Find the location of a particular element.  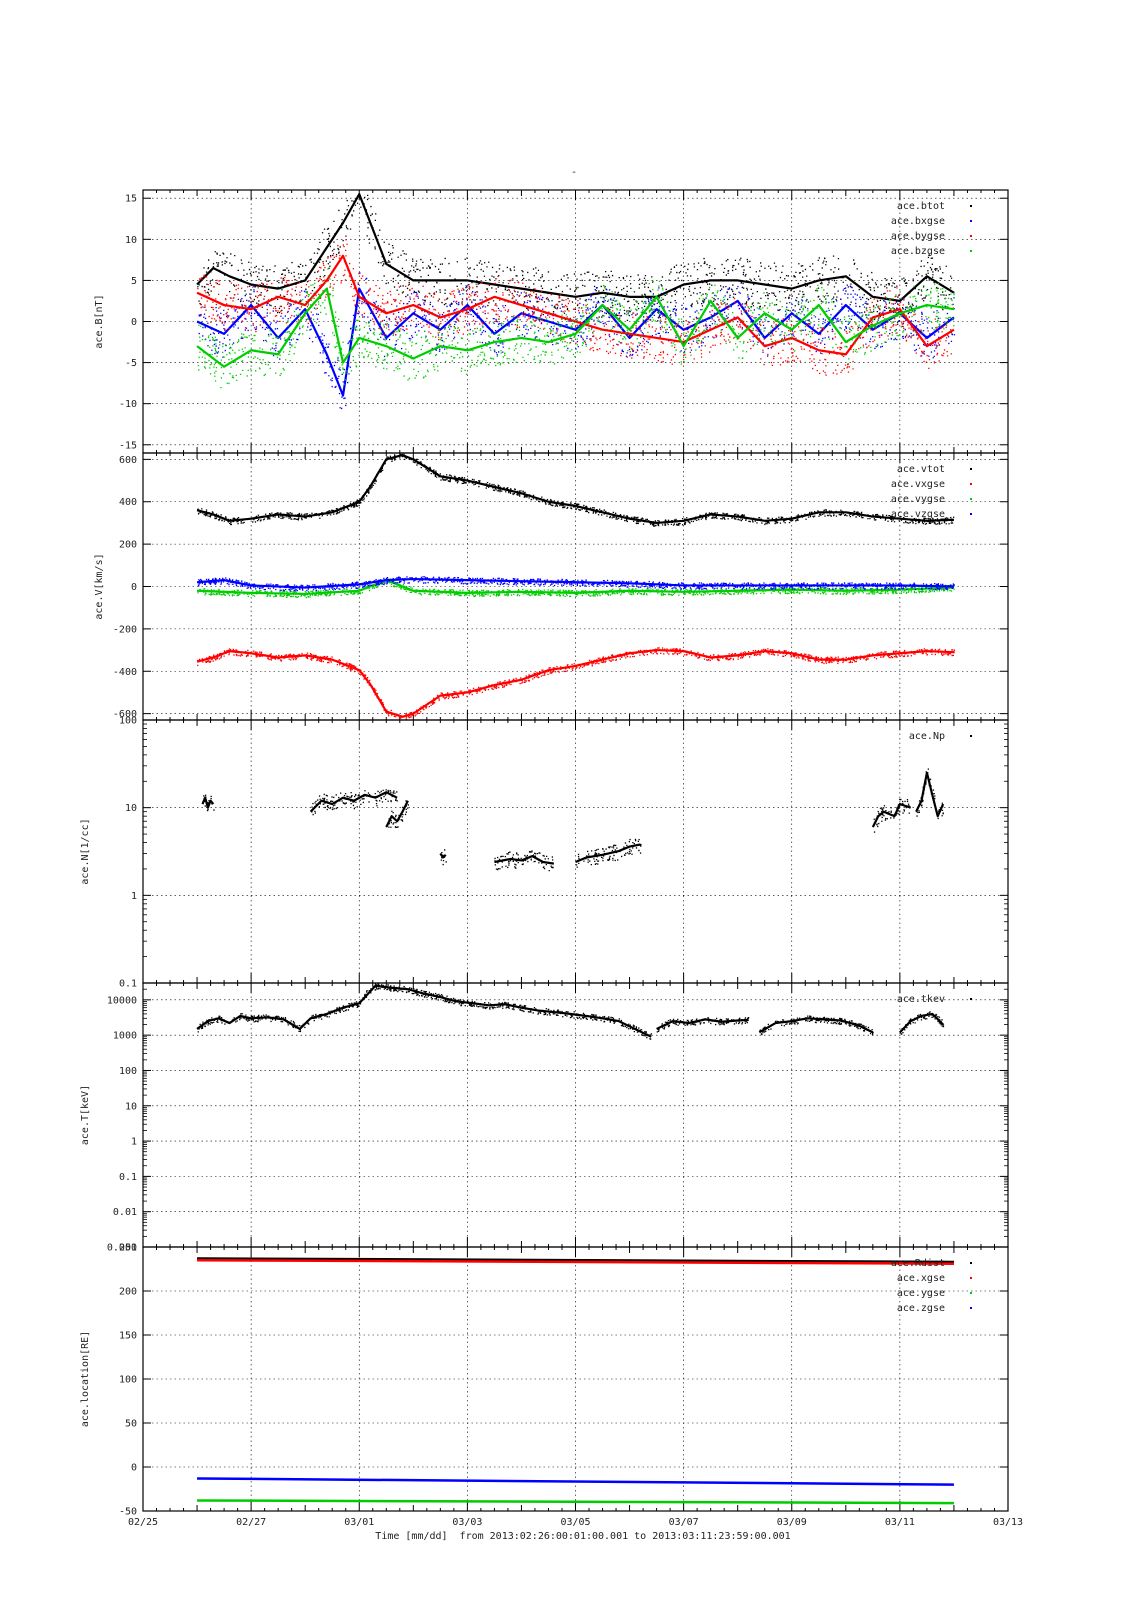

x-tick-label: 03/05 is located at coordinates (575, 1522).